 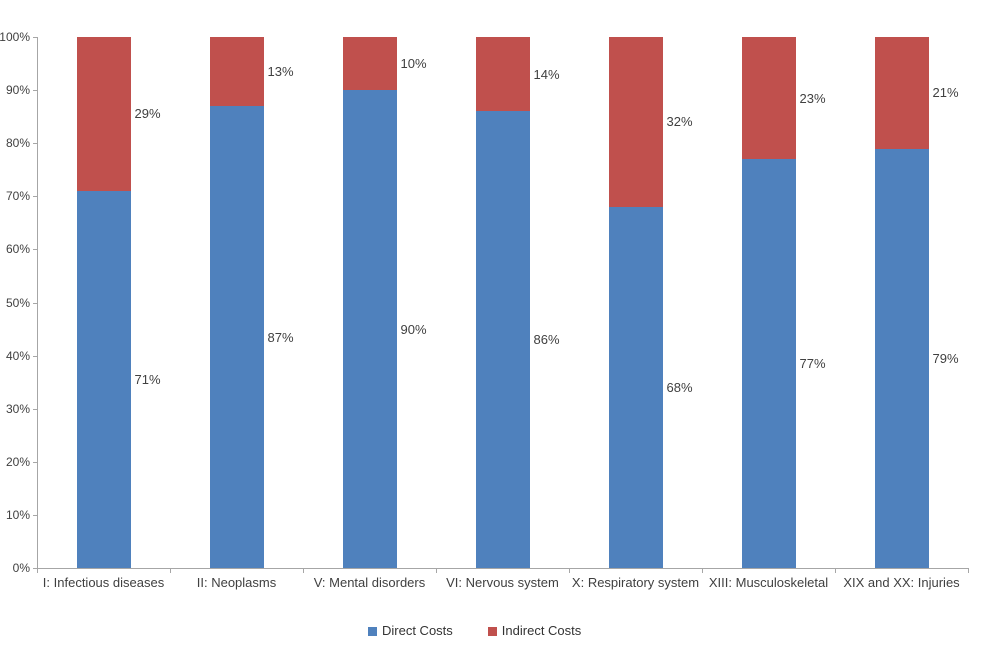 I want to click on data-label: 13%, so click(x=280, y=71).